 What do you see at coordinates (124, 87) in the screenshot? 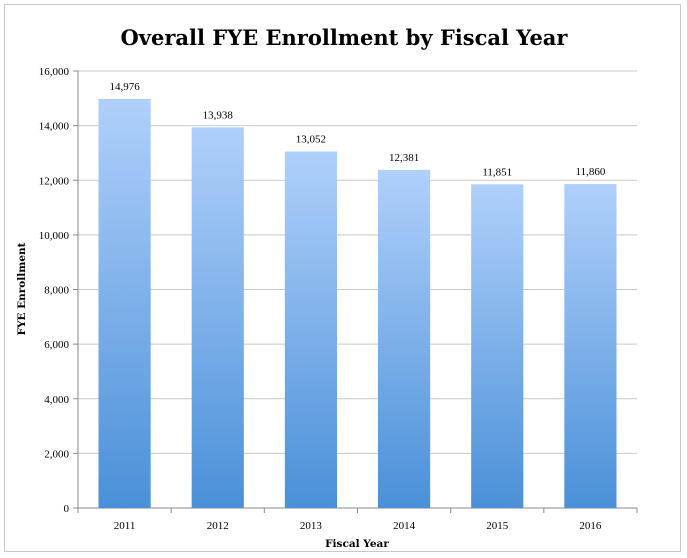
I see `data-label-2011: 14,976` at bounding box center [124, 87].